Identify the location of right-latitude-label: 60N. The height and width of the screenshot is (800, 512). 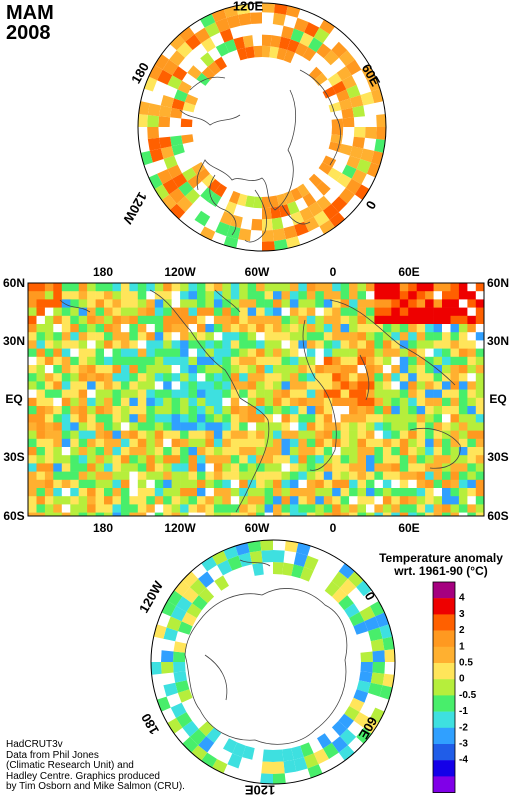
(498, 283).